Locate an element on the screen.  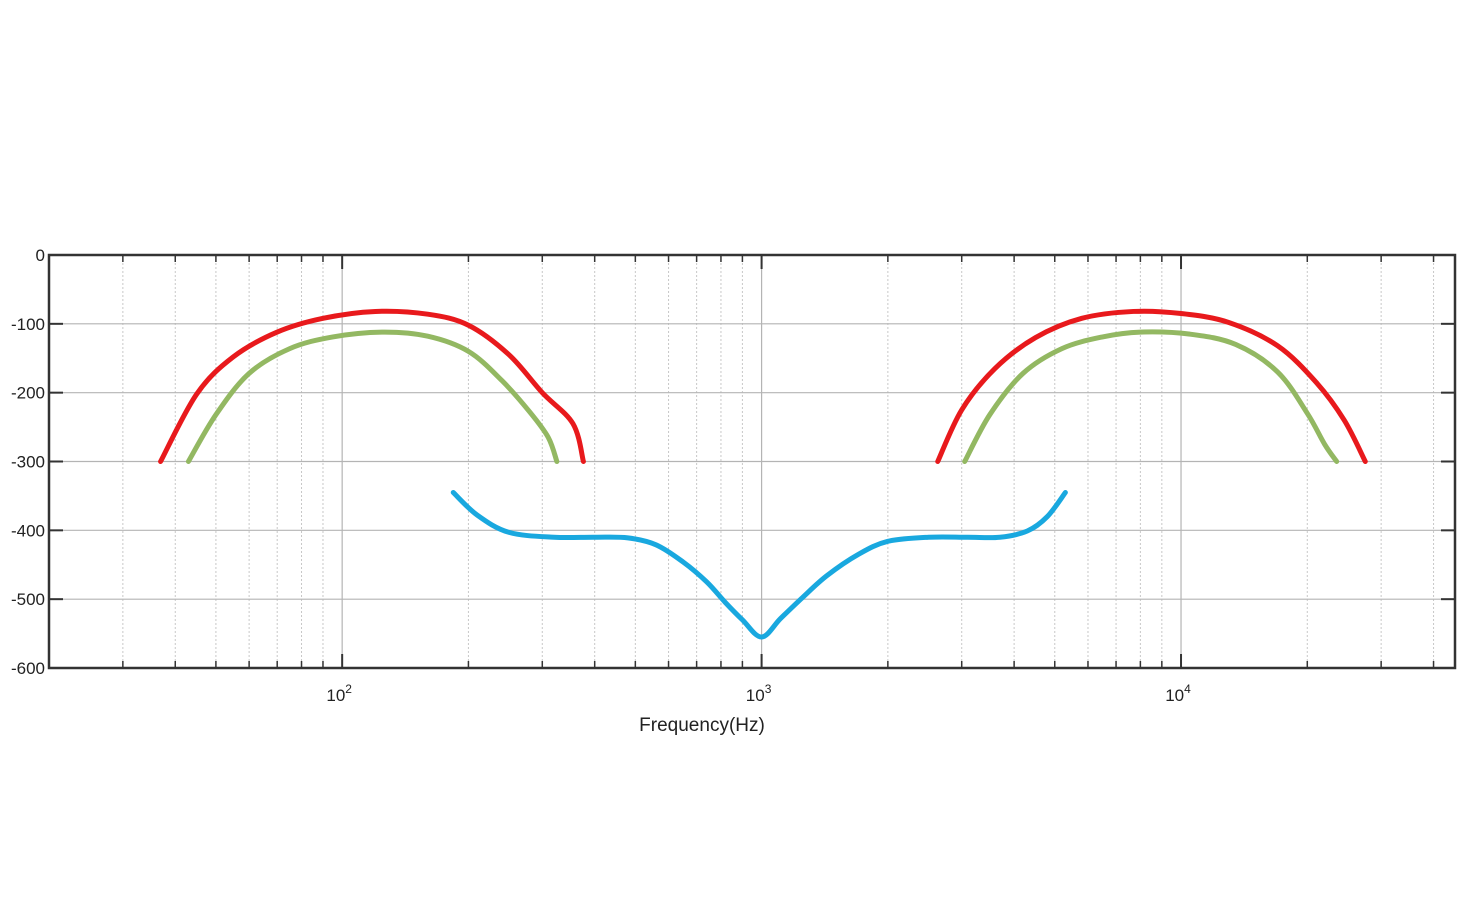
x-axis-label: Frequency(Hz) is located at coordinates (702, 725).